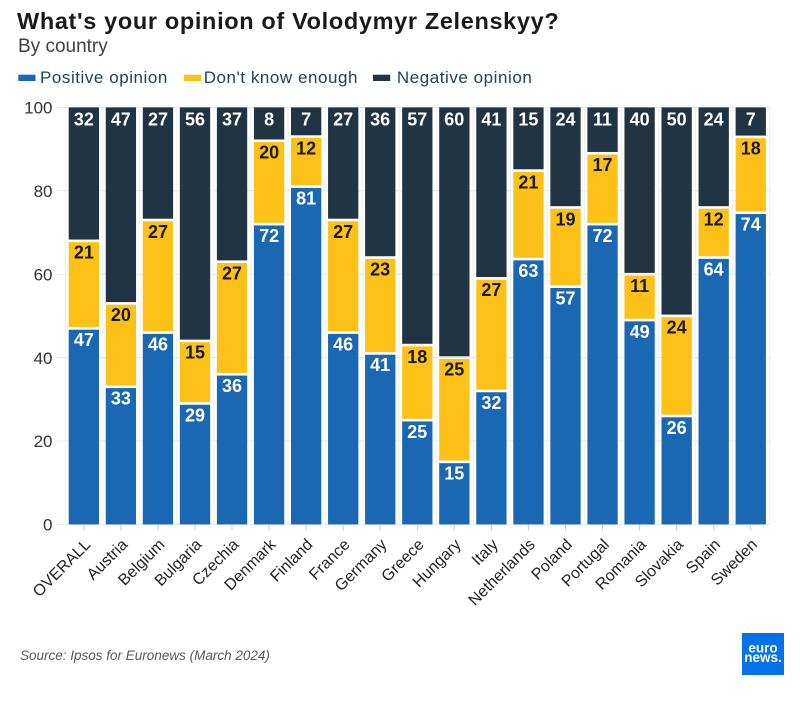  I want to click on svg-text: 56, so click(195, 120).